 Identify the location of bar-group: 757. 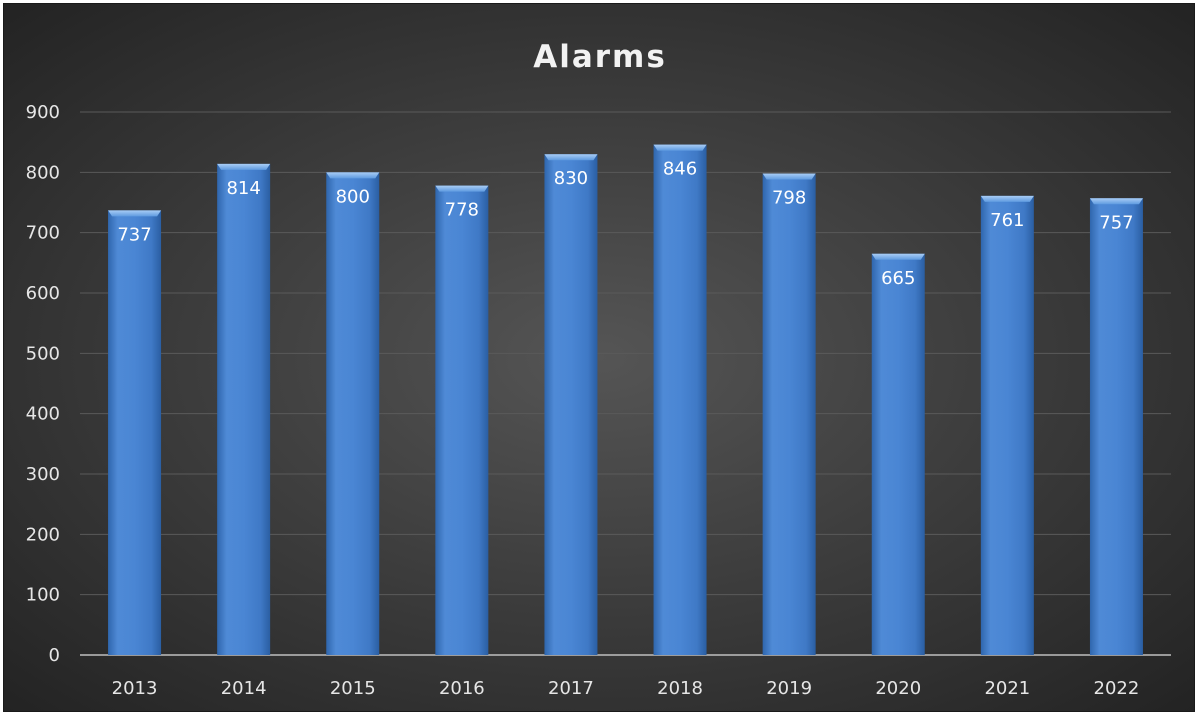
(1116, 426).